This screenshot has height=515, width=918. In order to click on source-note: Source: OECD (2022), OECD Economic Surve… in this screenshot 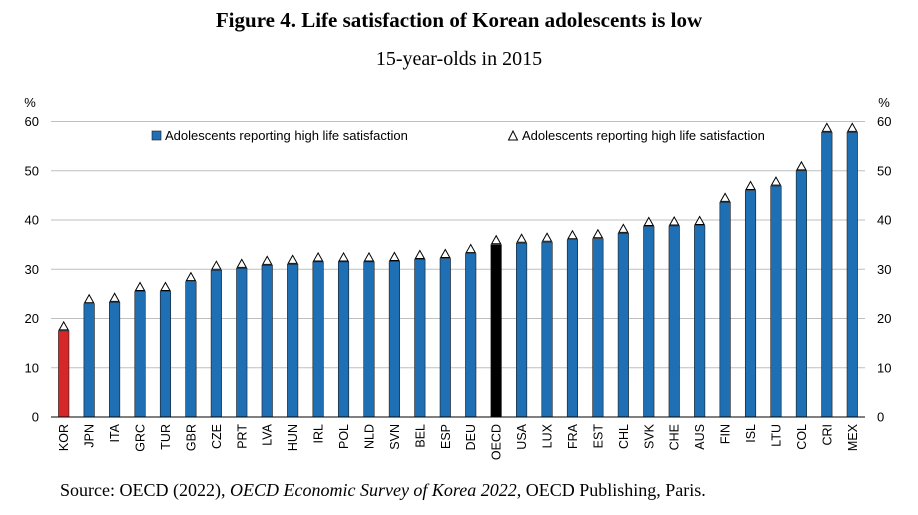, I will do `click(383, 490)`.